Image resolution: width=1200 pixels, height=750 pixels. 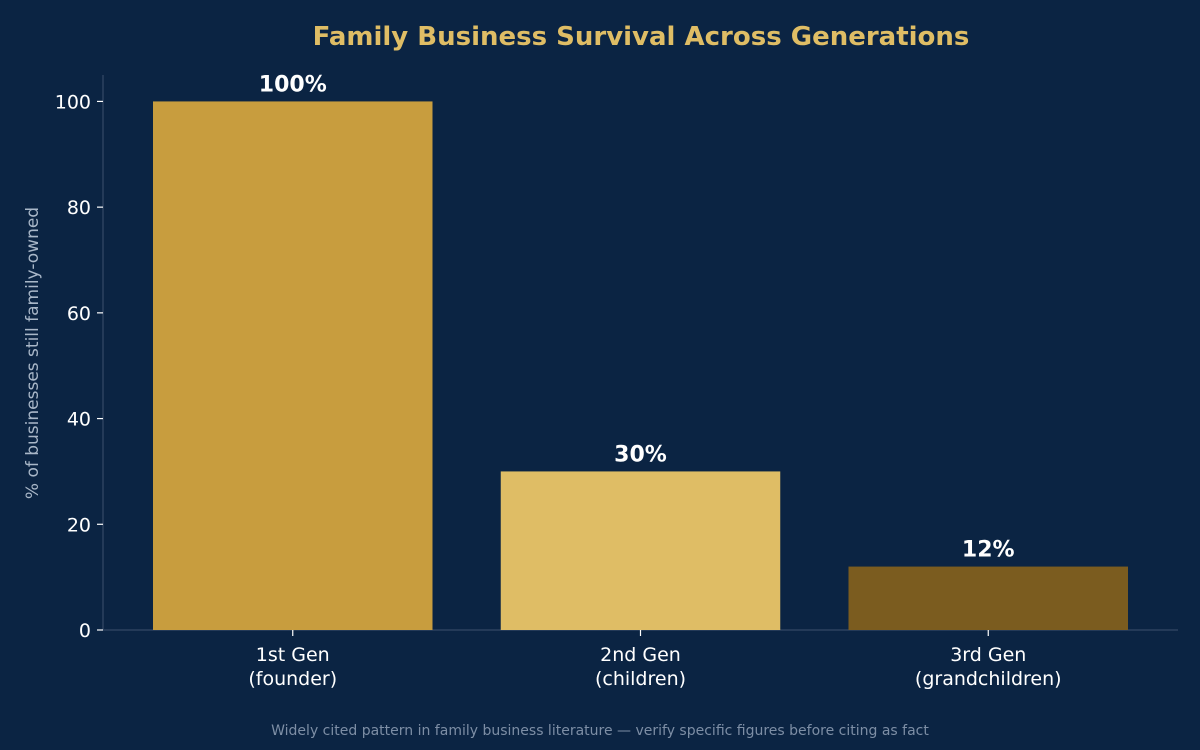 I want to click on y-tick-label: 60, so click(x=79, y=314).